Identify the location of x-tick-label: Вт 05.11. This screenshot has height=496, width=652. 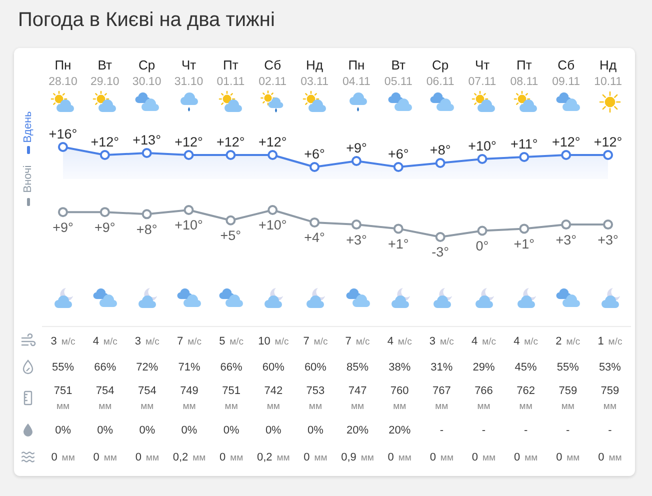
(398, 73).